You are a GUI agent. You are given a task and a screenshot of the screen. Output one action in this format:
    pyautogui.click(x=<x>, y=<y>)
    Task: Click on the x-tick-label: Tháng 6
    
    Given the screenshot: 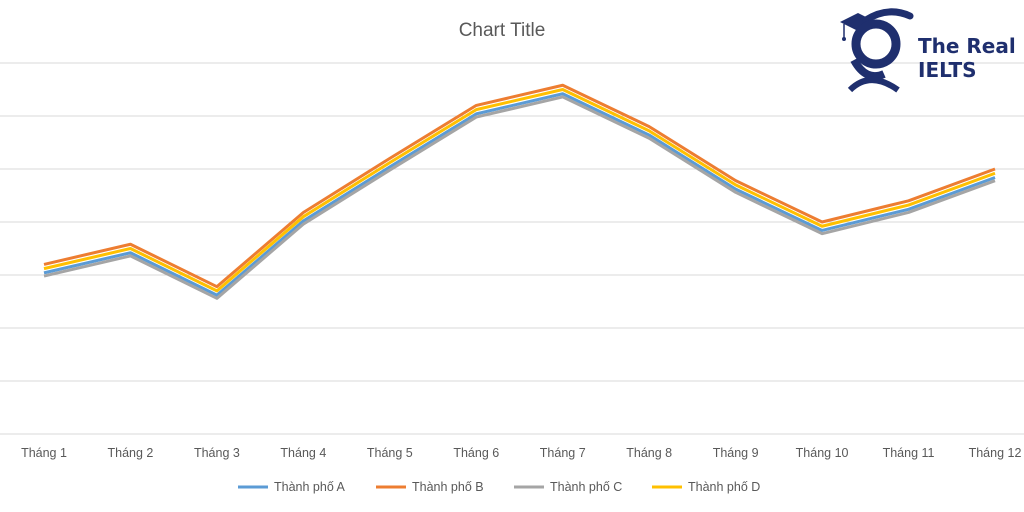 What is the action you would take?
    pyautogui.click(x=476, y=453)
    